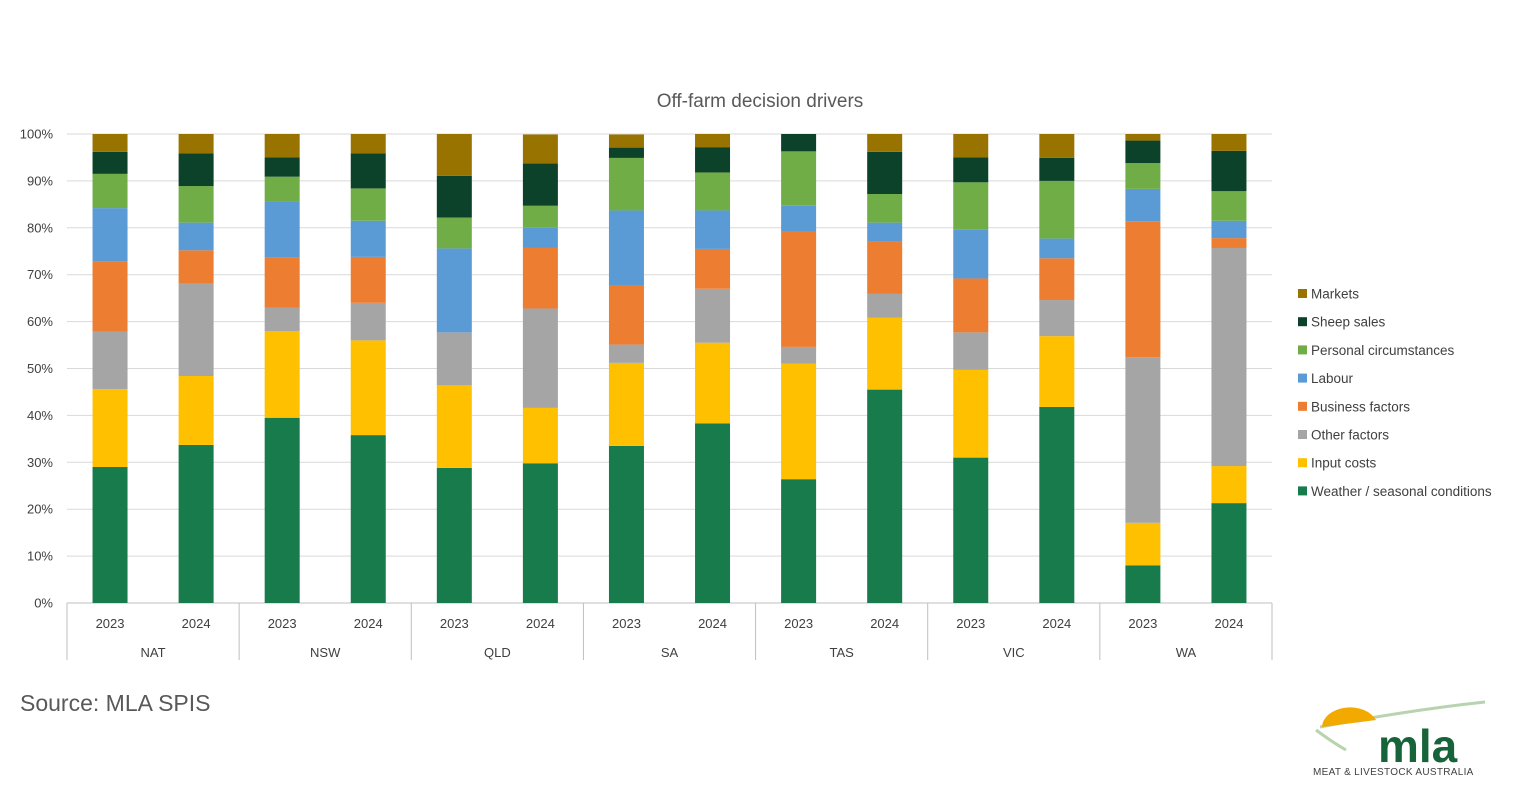  I want to click on y-axis-ticks: 0% 10% 20% 30% 40% 50% 60% 70% 80% 90% 100%, so click(37, 369).